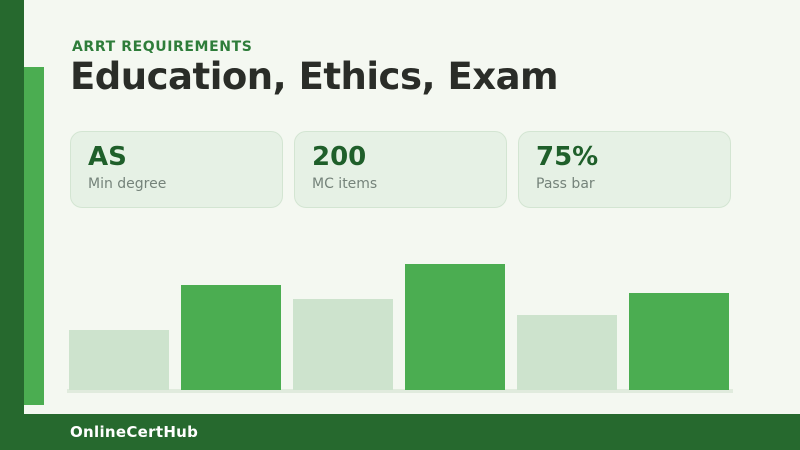 This screenshot has width=800, height=450. What do you see at coordinates (624, 169) in the screenshot?
I see `stat-card-pass-bar: 75% Pass bar` at bounding box center [624, 169].